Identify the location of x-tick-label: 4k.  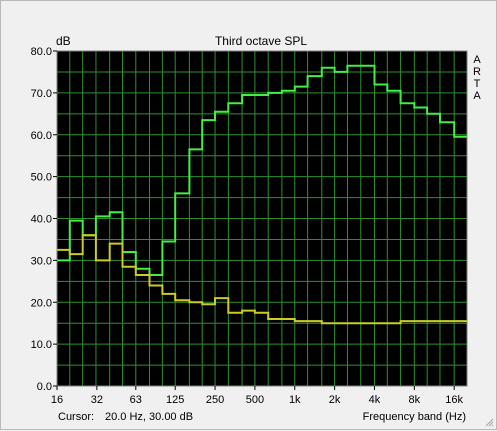
(375, 400).